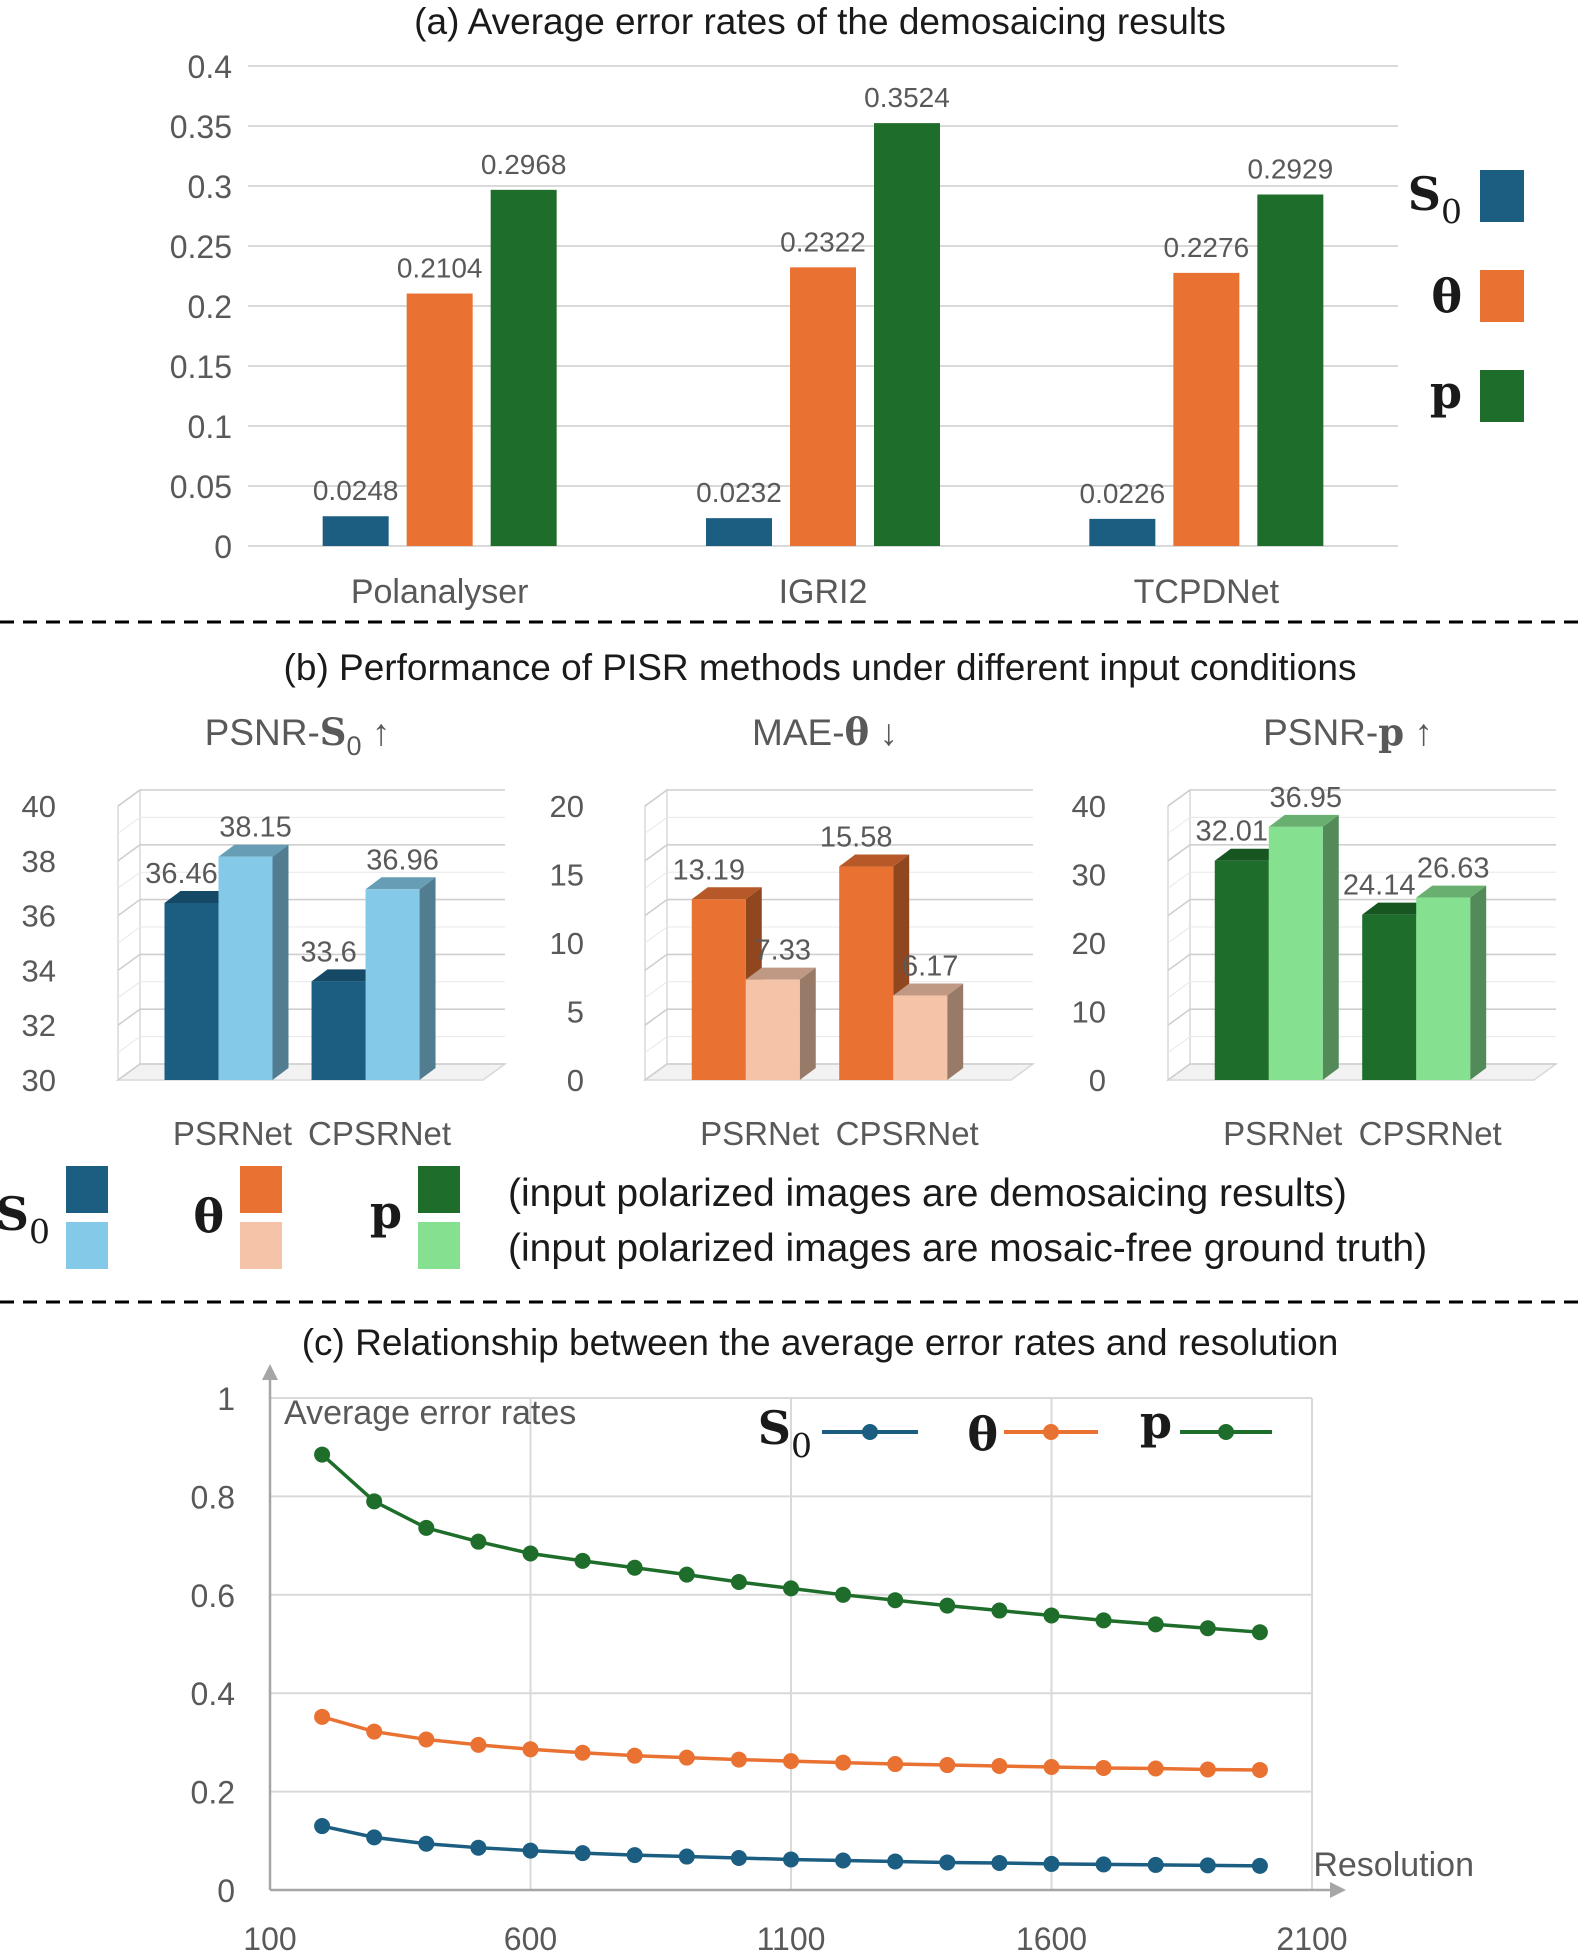  I want to click on y-tick-label: 0.4, so click(213, 1694).